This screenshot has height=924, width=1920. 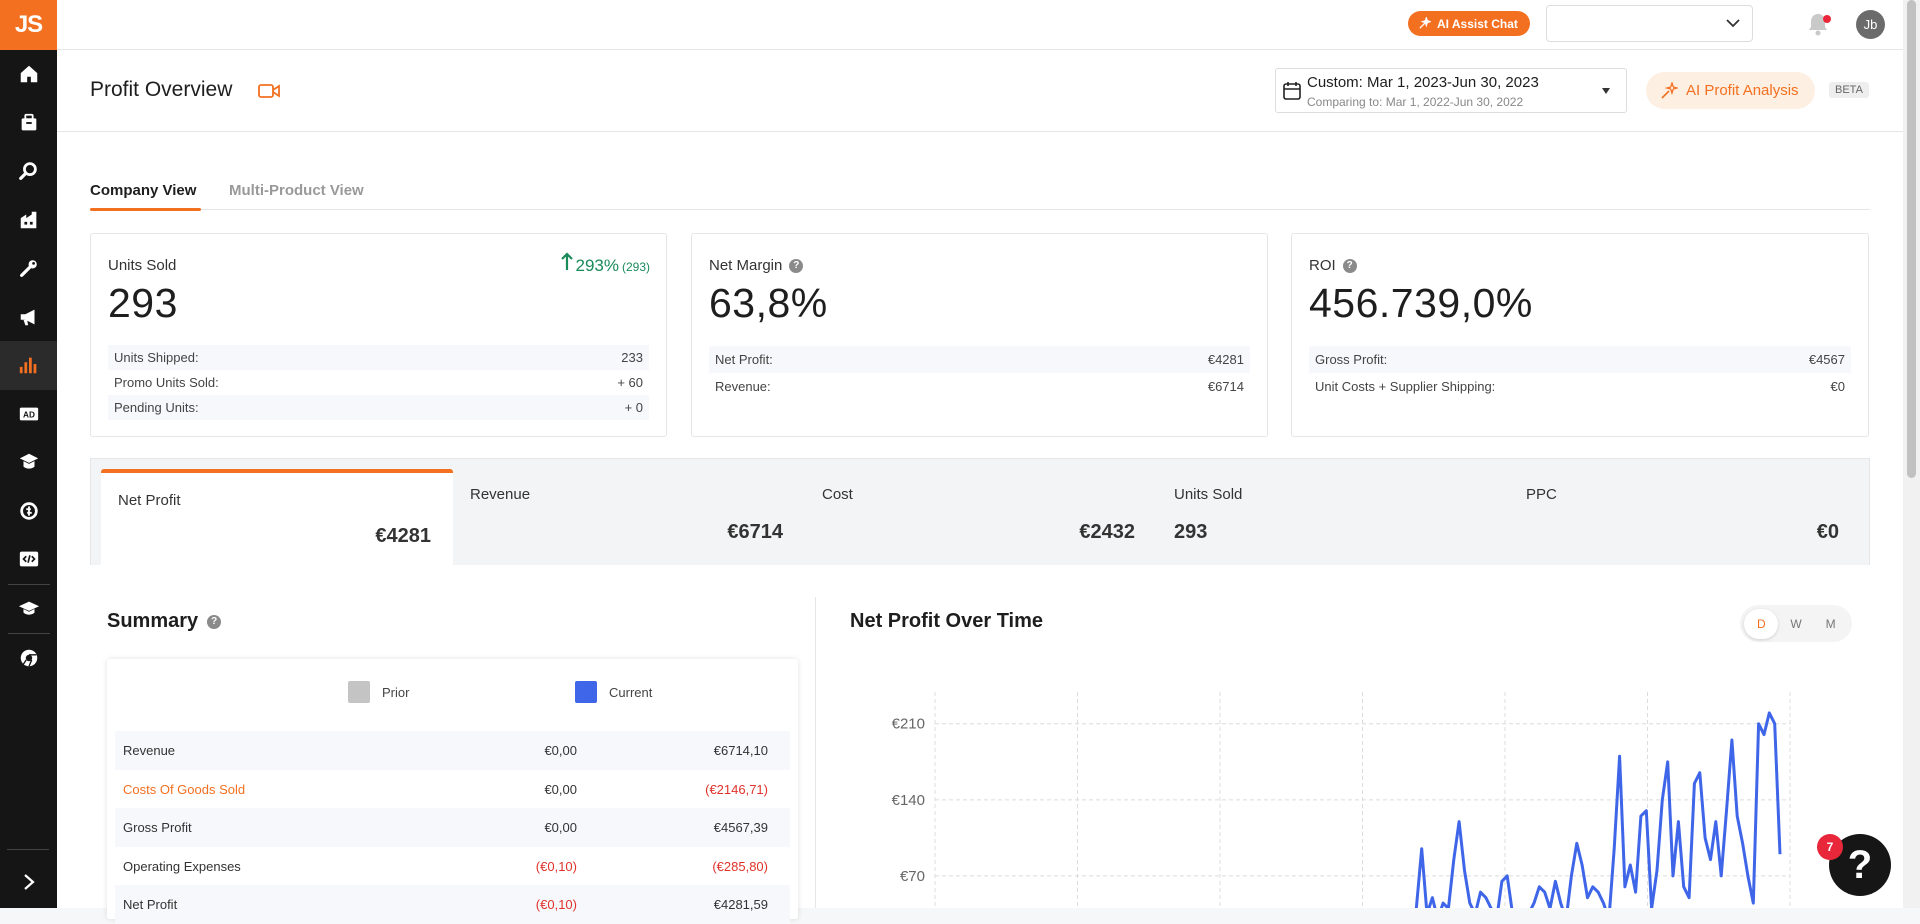 I want to click on row-label: Revenue:, so click(x=743, y=386).